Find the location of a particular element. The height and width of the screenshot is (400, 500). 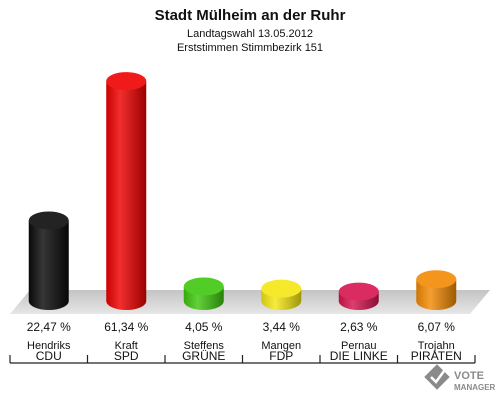

party-label: DIE LINKE is located at coordinates (359, 356).